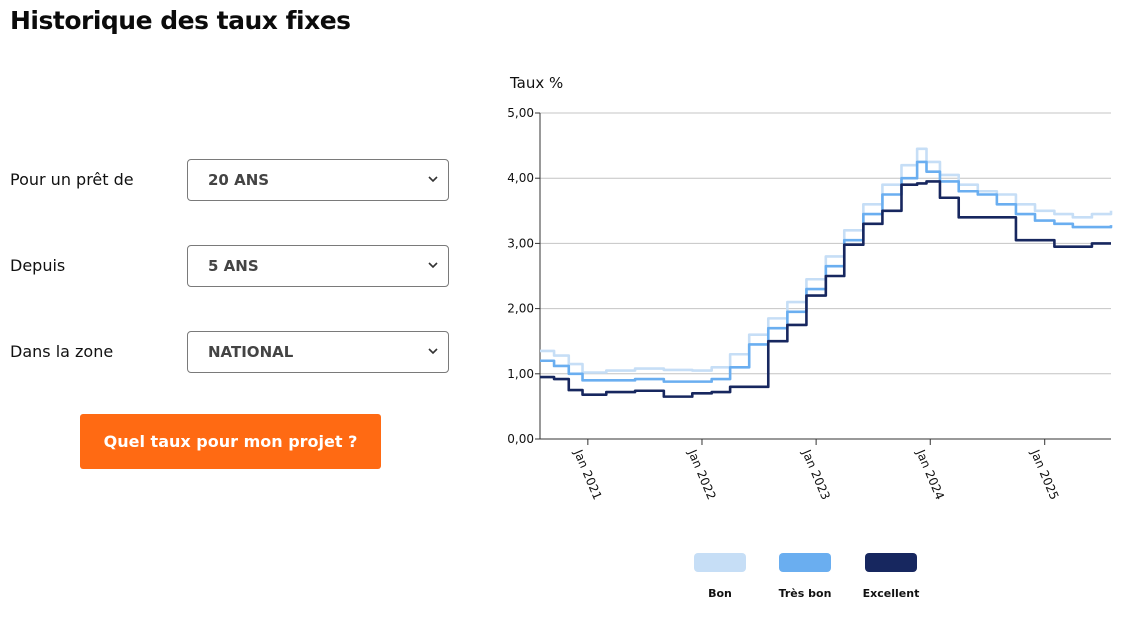 This screenshot has height=620, width=1124. What do you see at coordinates (930, 474) in the screenshot?
I see `x-tick-label: Jan 2024` at bounding box center [930, 474].